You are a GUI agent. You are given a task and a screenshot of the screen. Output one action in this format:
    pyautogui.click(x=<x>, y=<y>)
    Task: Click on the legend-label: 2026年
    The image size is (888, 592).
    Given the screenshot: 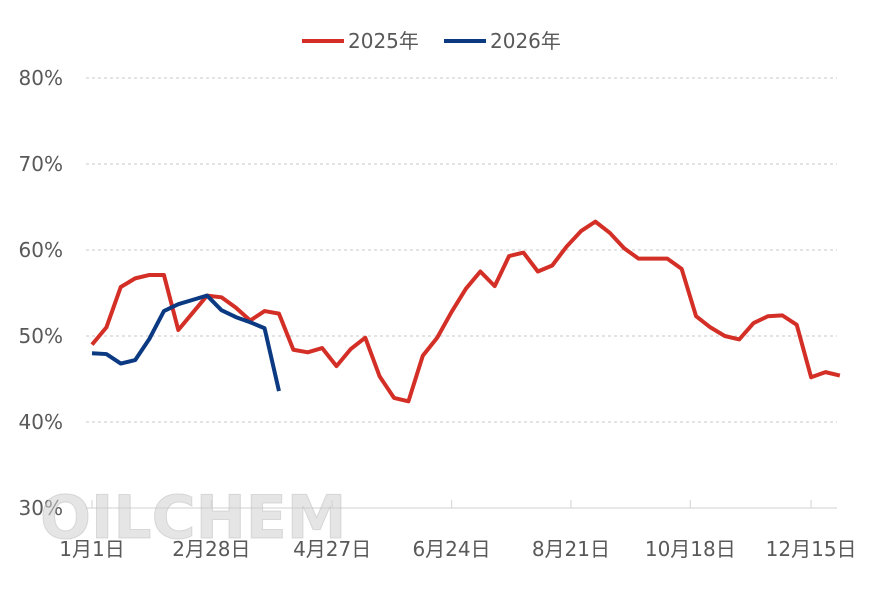 What is the action you would take?
    pyautogui.click(x=525, y=41)
    